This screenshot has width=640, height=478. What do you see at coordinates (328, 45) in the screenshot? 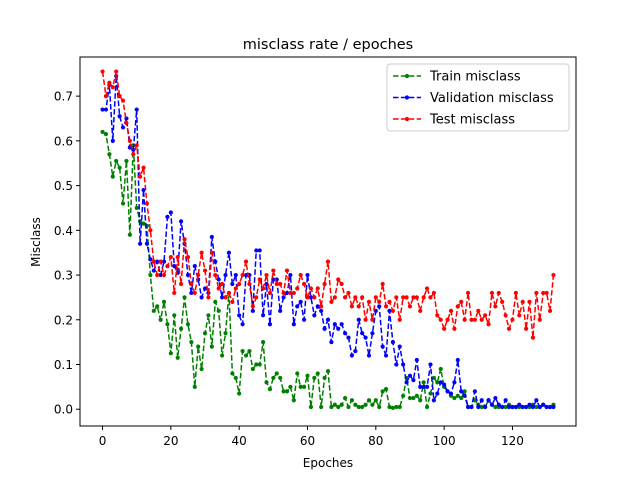
I see `chart-title: misclass rate / epoches` at bounding box center [328, 45].